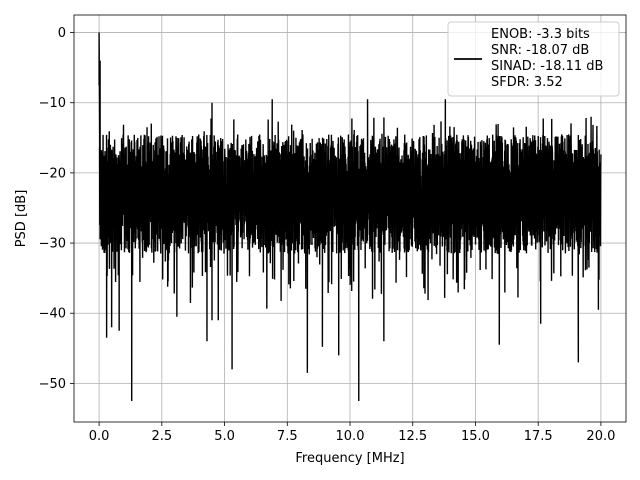  I want to click on y-axis-label: PSD [dB], so click(21, 219).